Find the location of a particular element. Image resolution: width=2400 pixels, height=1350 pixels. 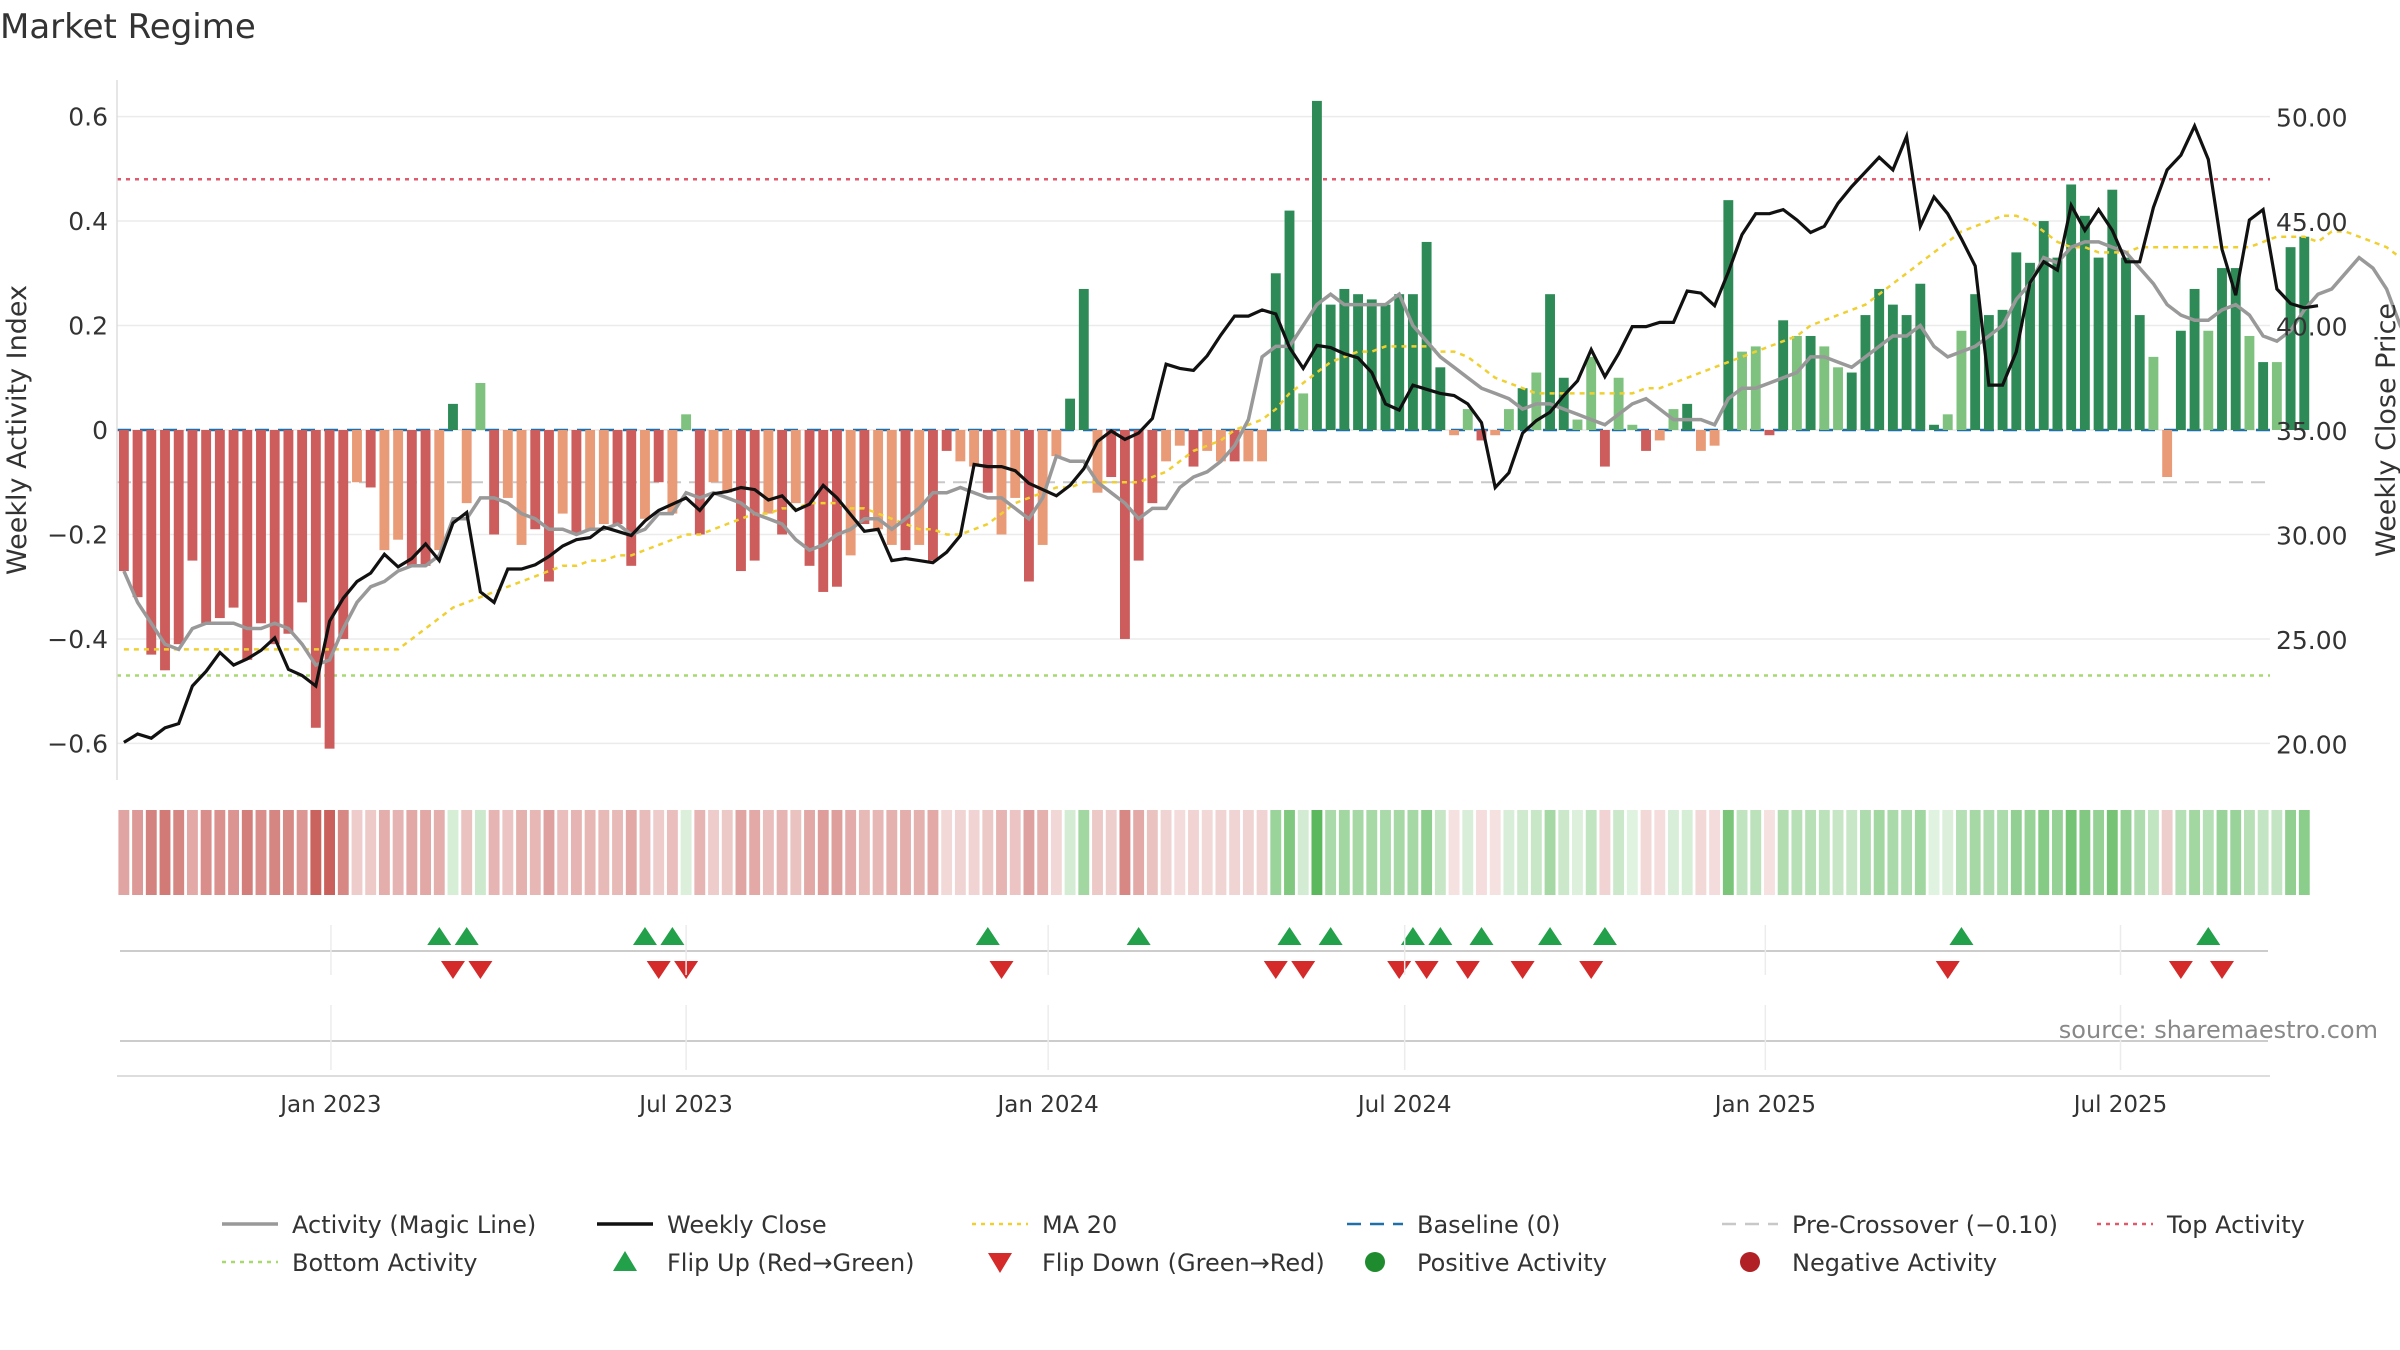

legend-item: Activity (Magic Line) is located at coordinates (379, 1225).